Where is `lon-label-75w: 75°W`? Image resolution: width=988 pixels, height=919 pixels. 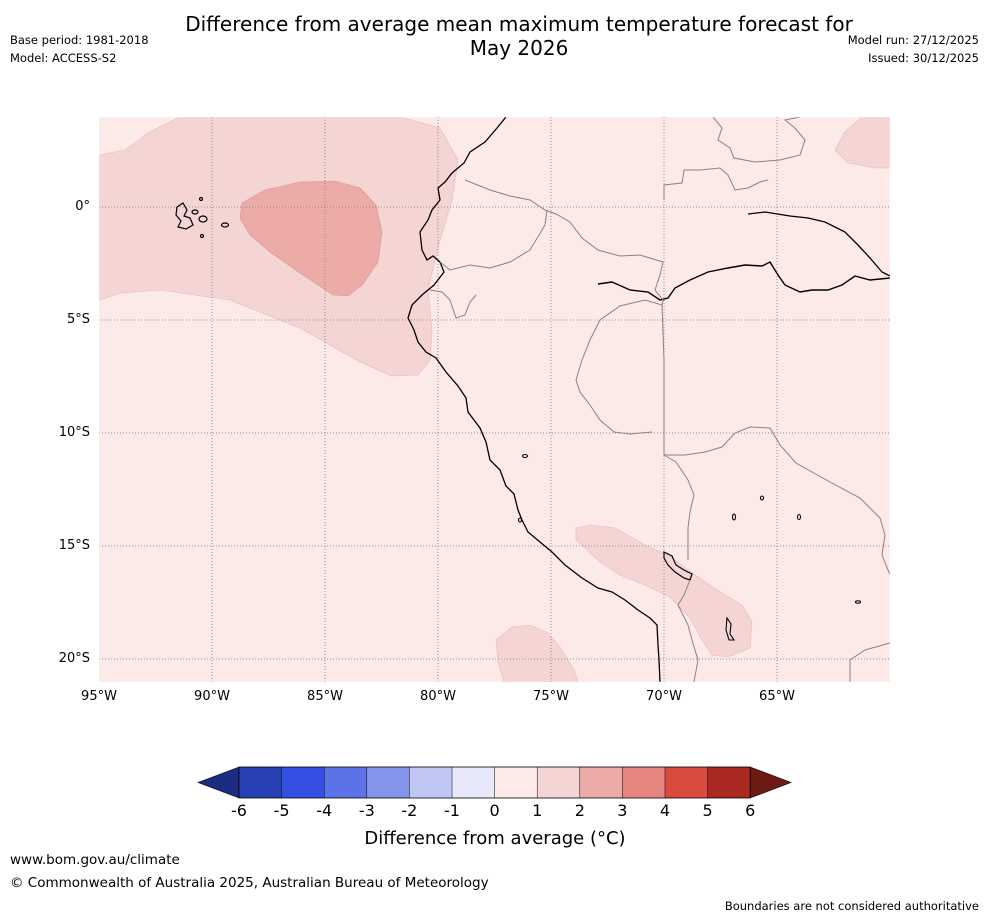 lon-label-75w: 75°W is located at coordinates (551, 696).